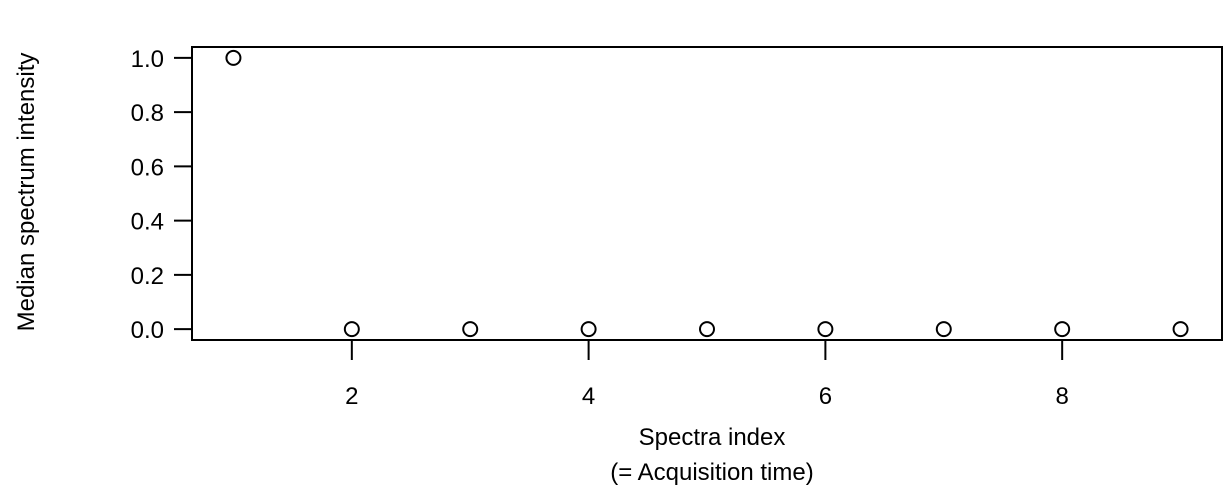 The image size is (1226, 492). What do you see at coordinates (147, 276) in the screenshot?
I see `y-tick-label: 0.2` at bounding box center [147, 276].